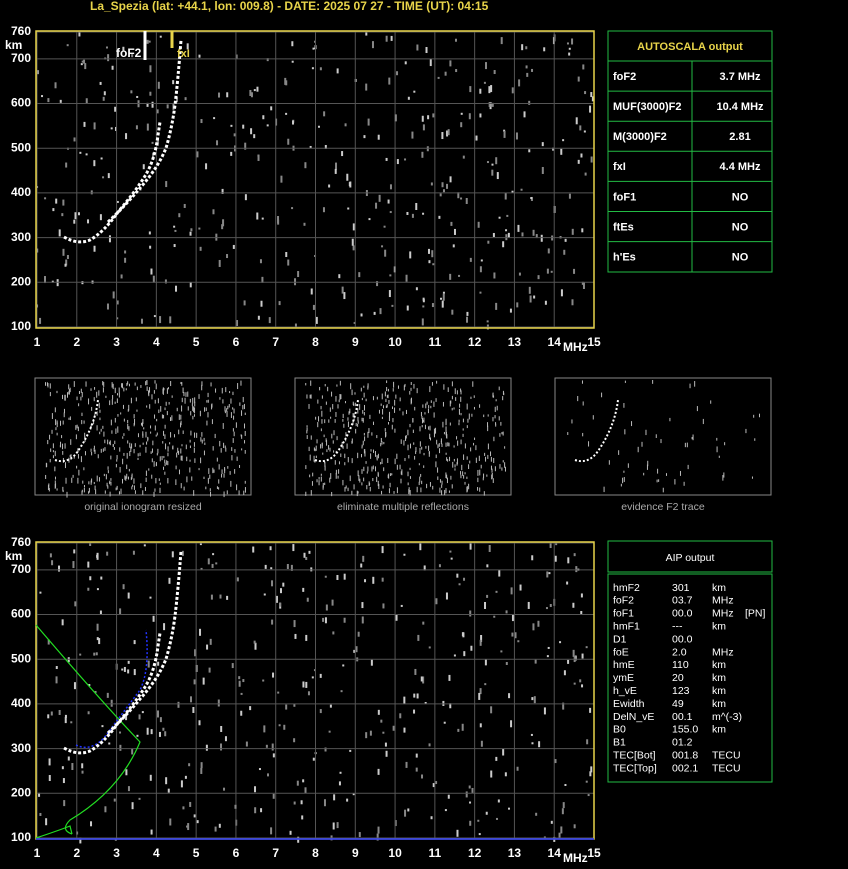 The height and width of the screenshot is (869, 848). What do you see at coordinates (624, 197) in the screenshot?
I see `row-label: foF1` at bounding box center [624, 197].